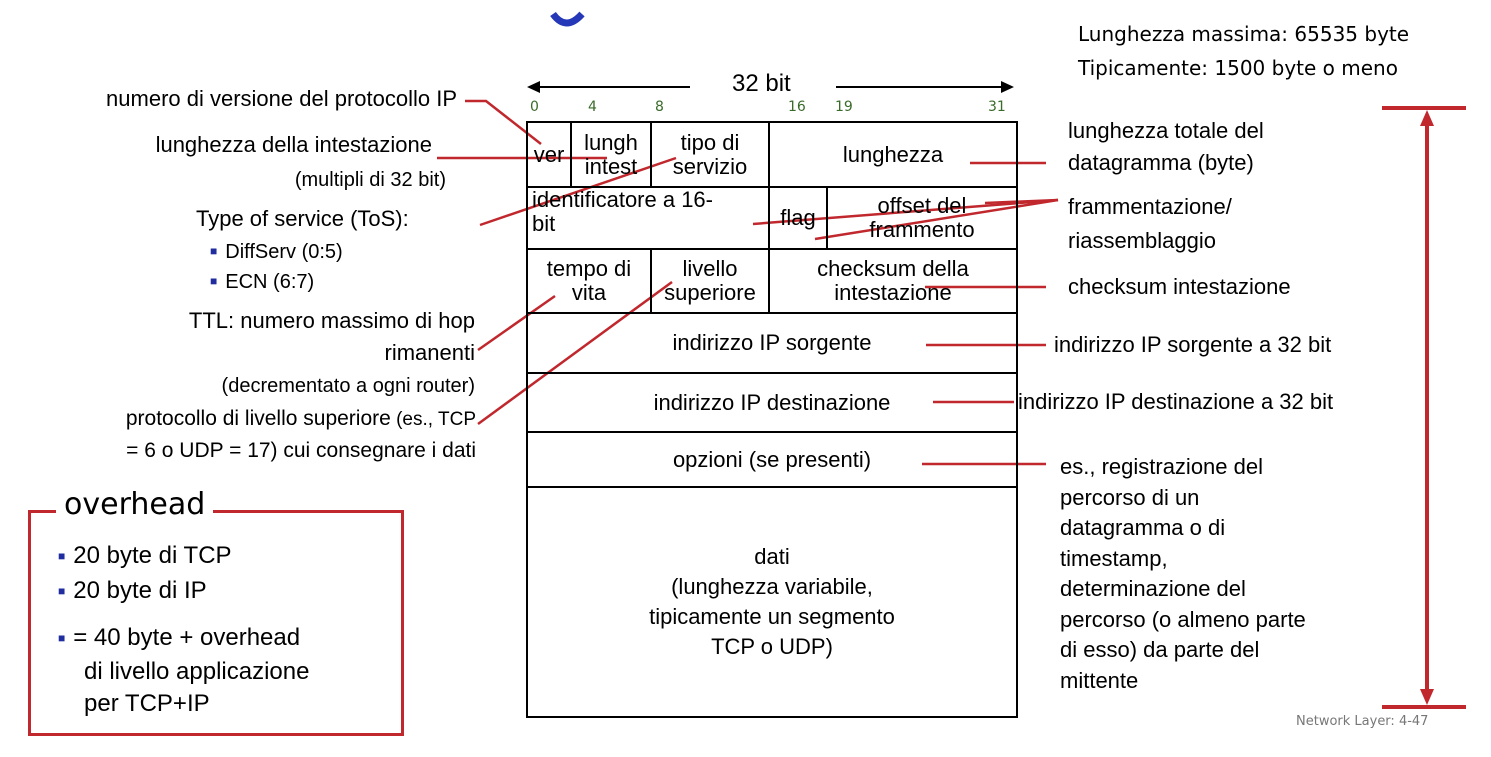  I want to click on field-destination-label: indirizzo IP destinazione, so click(772, 402).